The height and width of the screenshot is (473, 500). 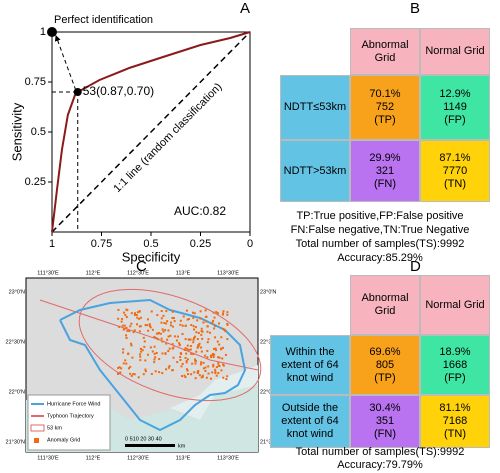 What do you see at coordinates (36, 440) in the screenshot?
I see `legend-swatch` at bounding box center [36, 440].